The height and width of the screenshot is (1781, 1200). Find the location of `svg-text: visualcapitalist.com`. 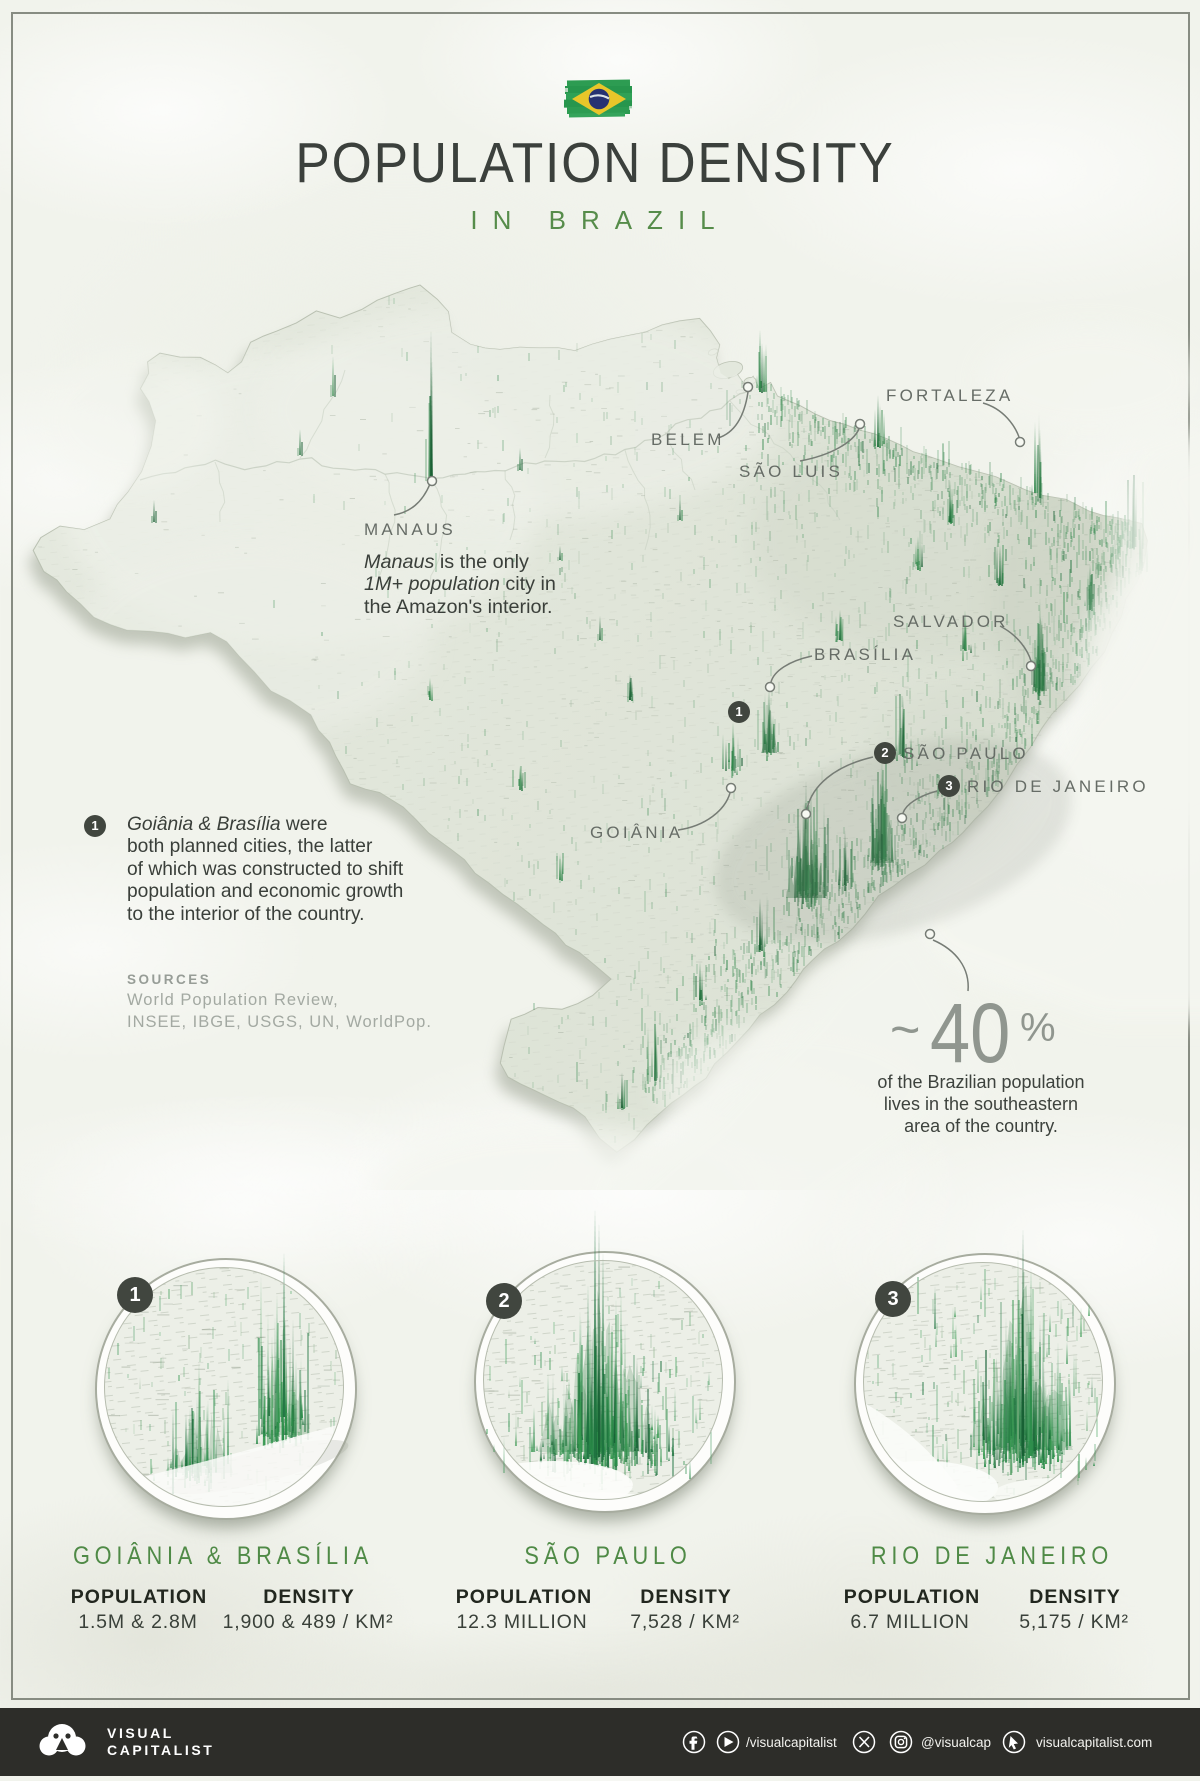

svg-text: visualcapitalist.com is located at coordinates (1094, 1742).